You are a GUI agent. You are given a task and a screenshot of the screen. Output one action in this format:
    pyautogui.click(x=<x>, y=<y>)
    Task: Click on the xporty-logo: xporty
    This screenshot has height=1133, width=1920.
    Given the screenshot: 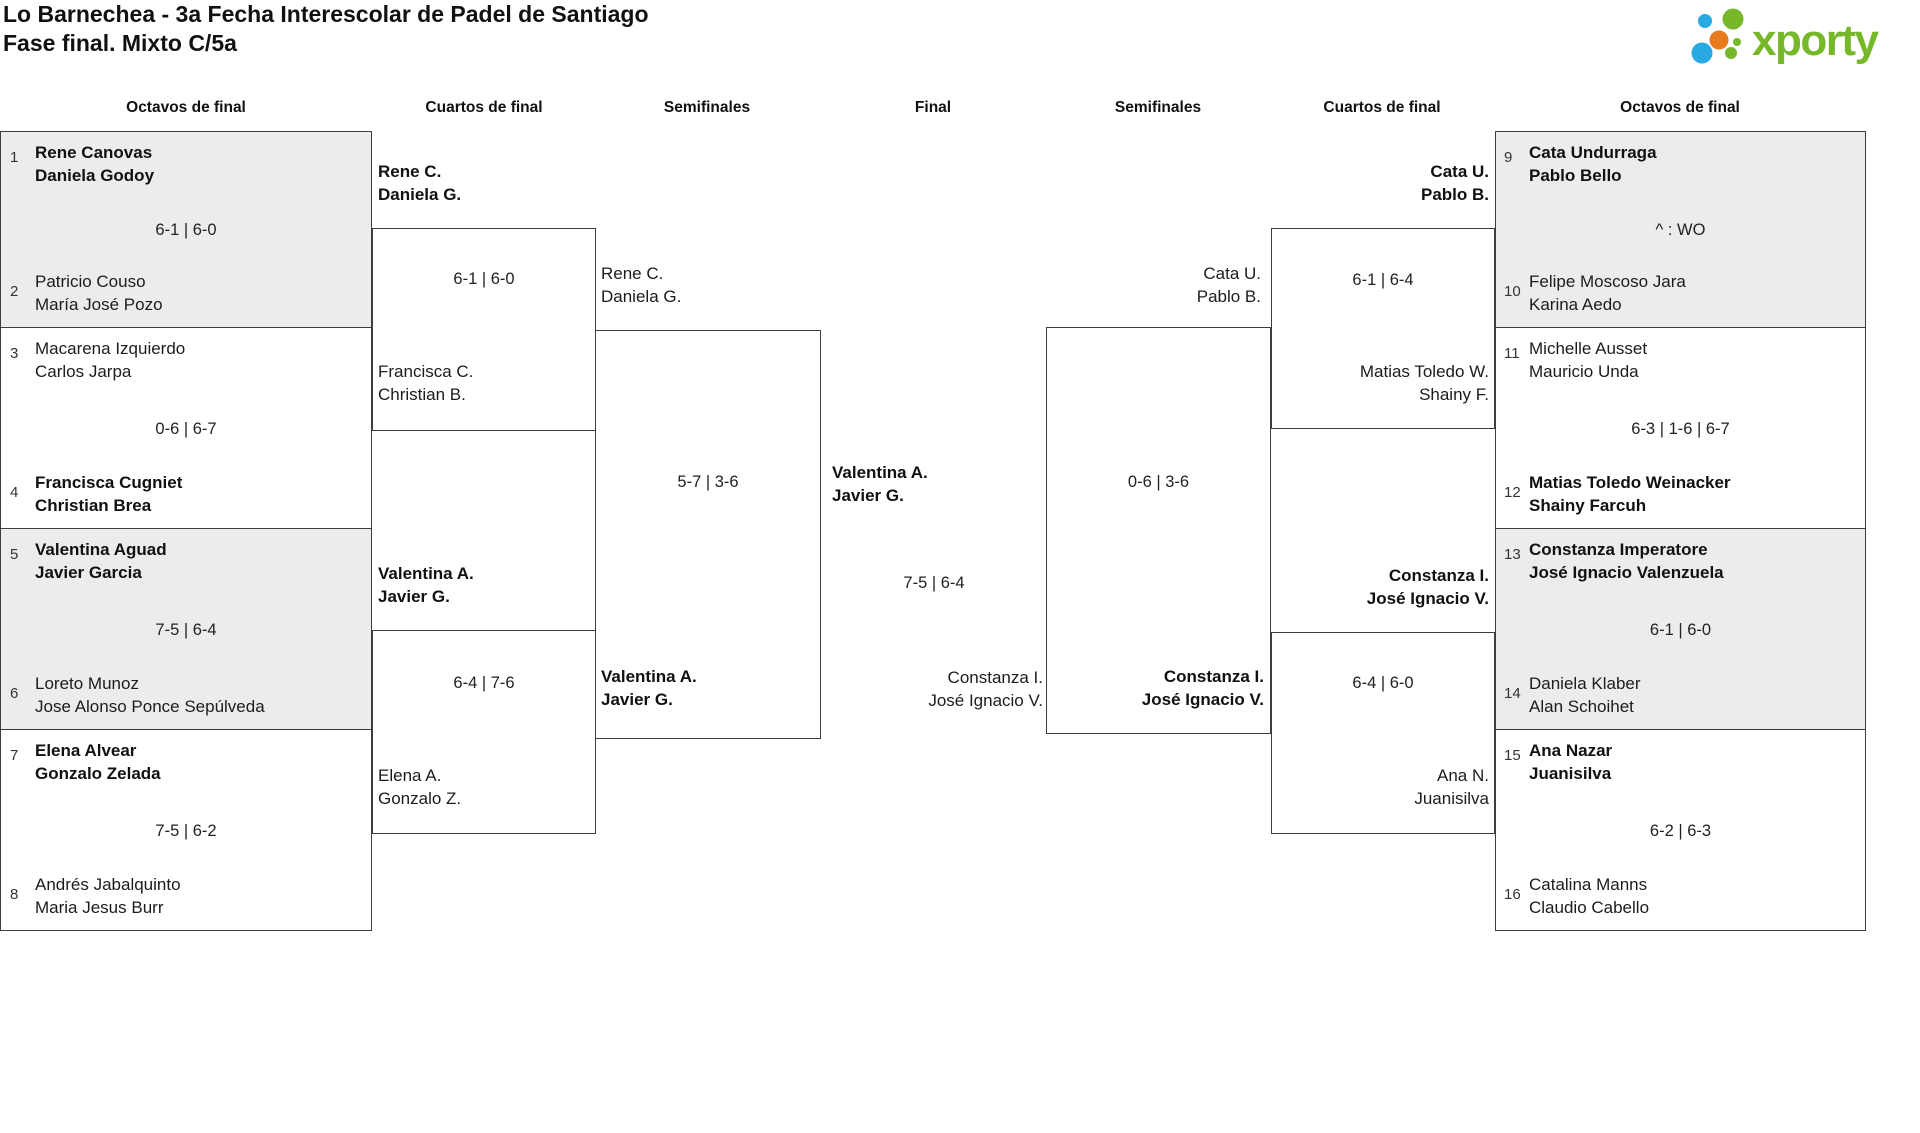 What is the action you would take?
    pyautogui.click(x=1797, y=37)
    